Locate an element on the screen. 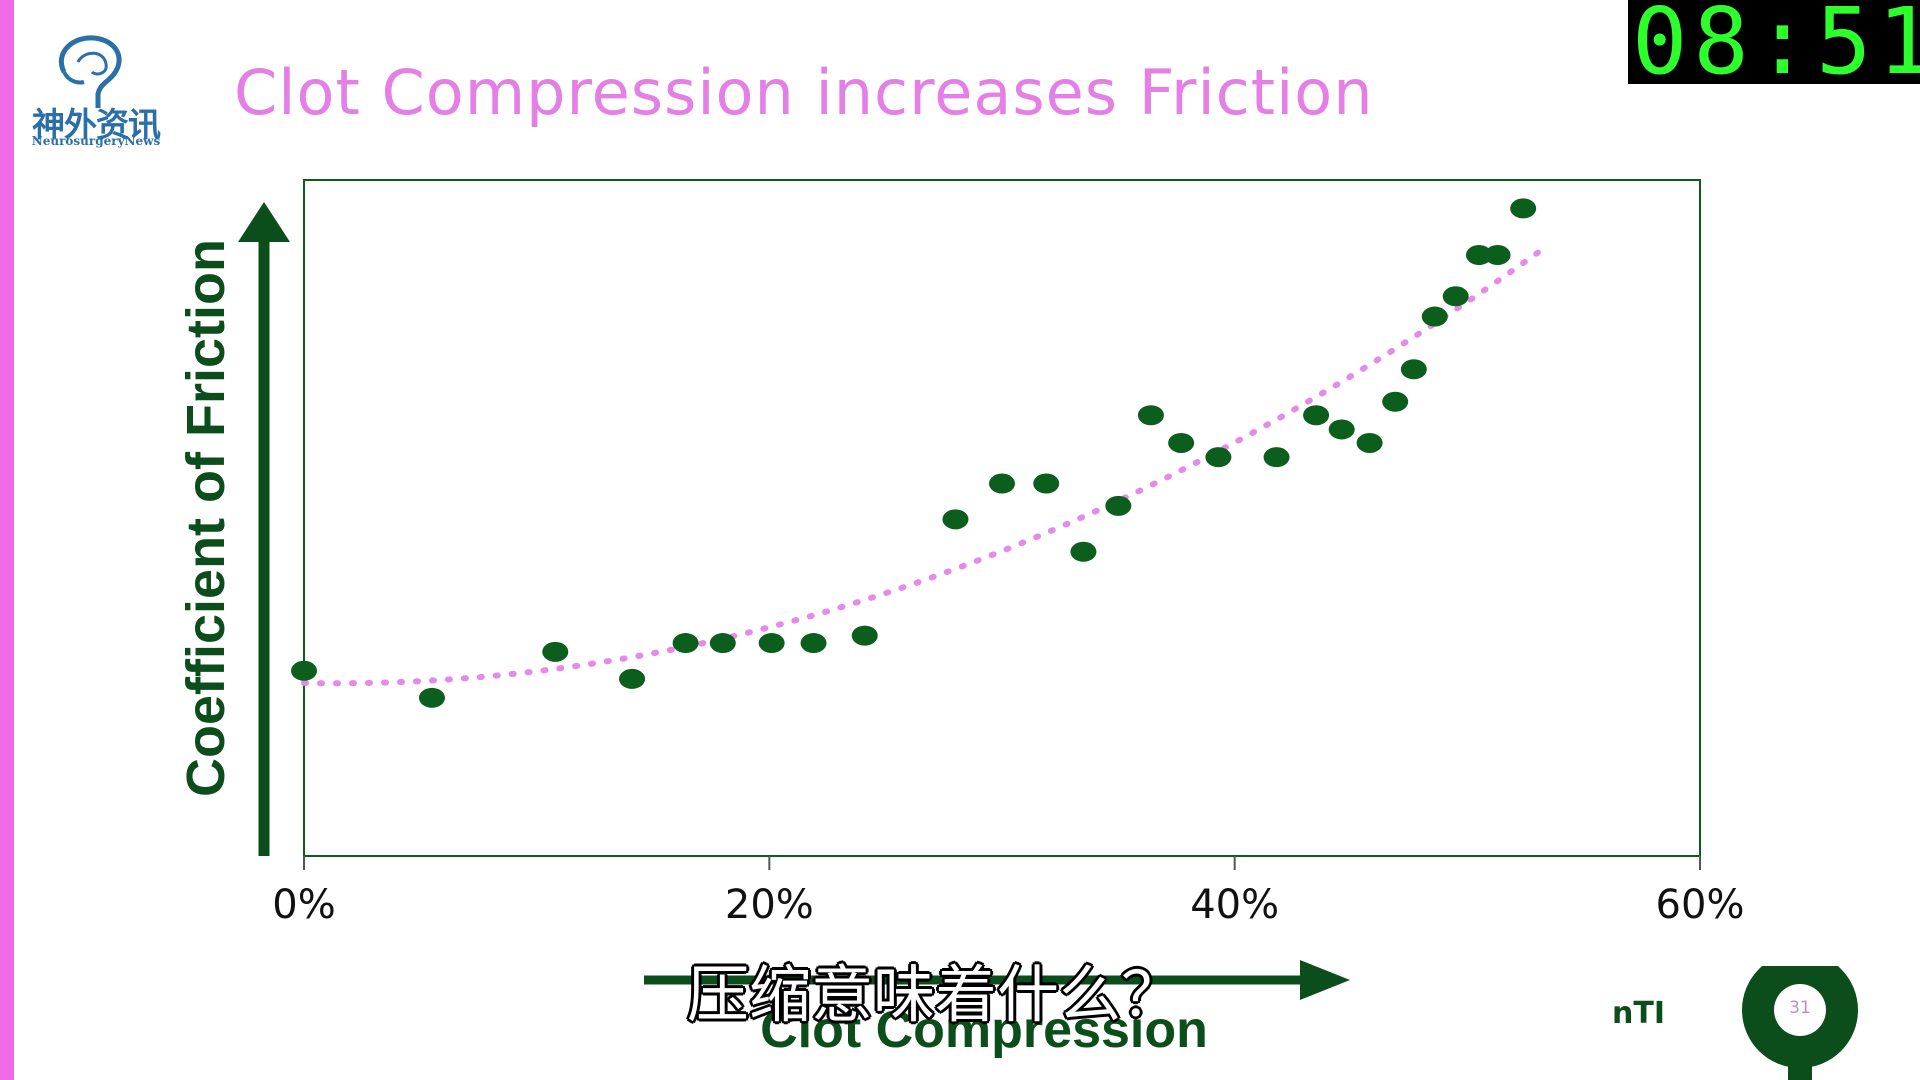  slide-title: Clot Compression increases Friction is located at coordinates (804, 92).